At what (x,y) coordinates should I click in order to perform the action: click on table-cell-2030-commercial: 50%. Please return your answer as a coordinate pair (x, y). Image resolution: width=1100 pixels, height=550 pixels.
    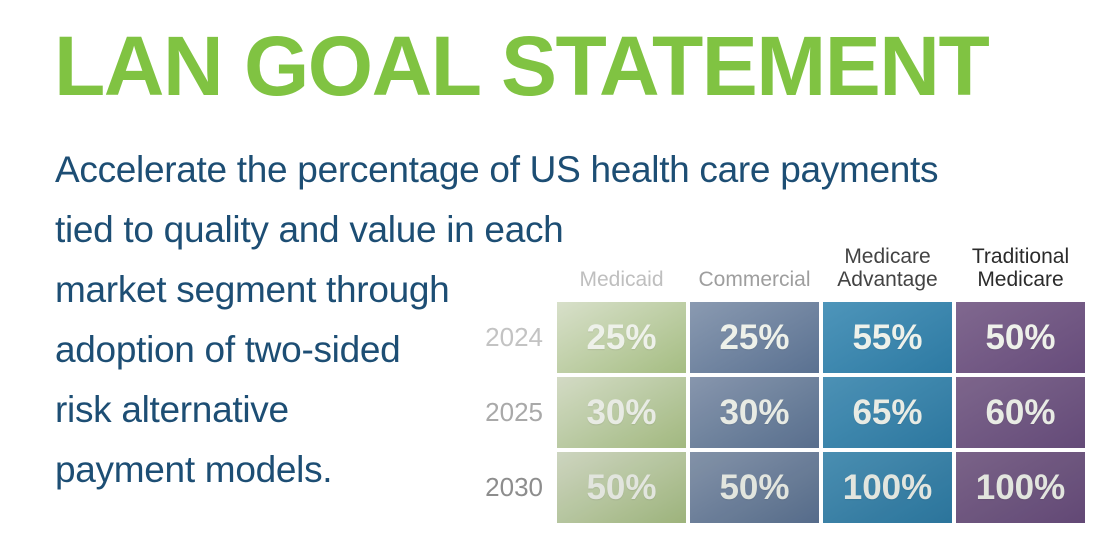
    Looking at the image, I should click on (754, 487).